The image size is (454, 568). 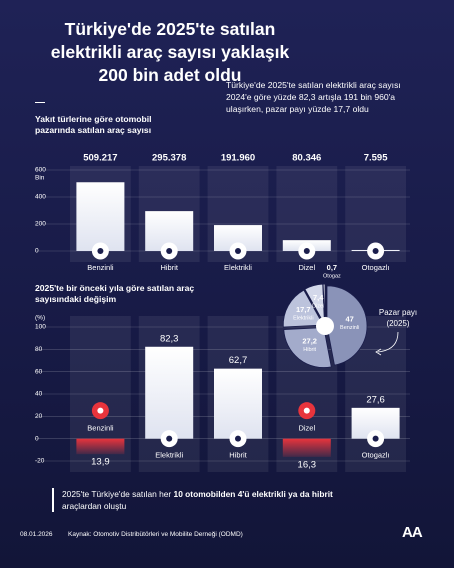 I want to click on value-label: 62,7, so click(x=238, y=360).